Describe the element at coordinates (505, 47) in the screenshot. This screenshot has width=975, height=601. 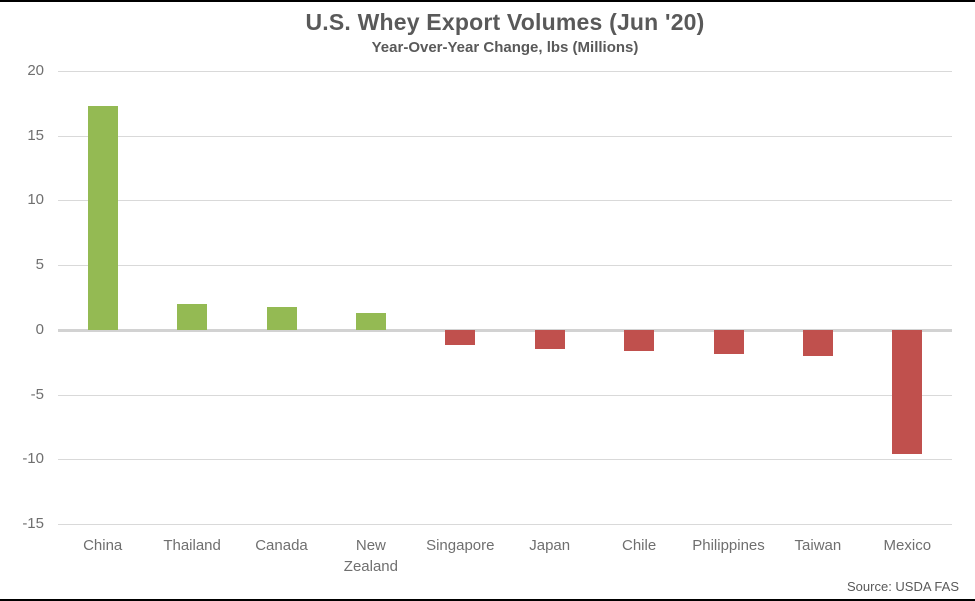
I see `chart-subtitle: Year-Over-Year Change, lbs (Millions)` at that location.